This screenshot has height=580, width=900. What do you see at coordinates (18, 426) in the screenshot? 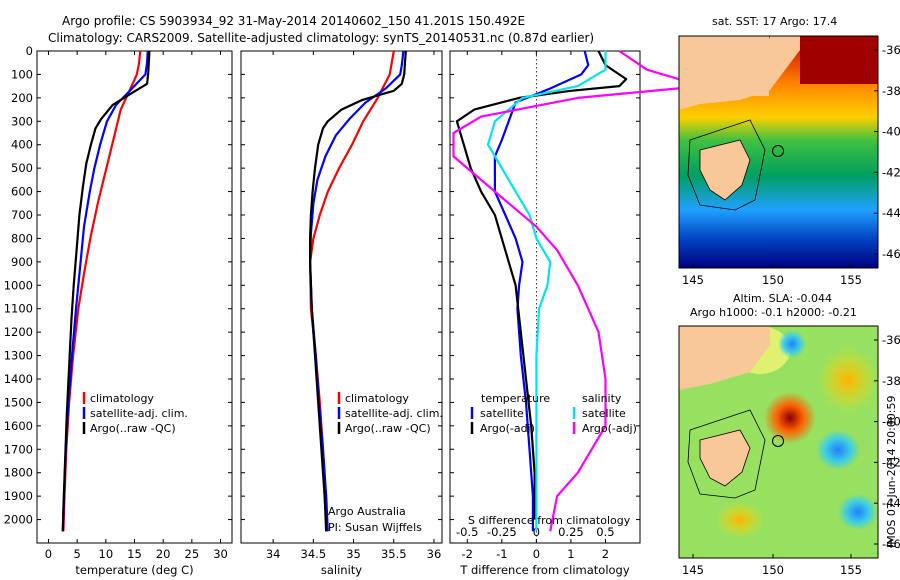
I see `y-tick-label: 1600` at bounding box center [18, 426].